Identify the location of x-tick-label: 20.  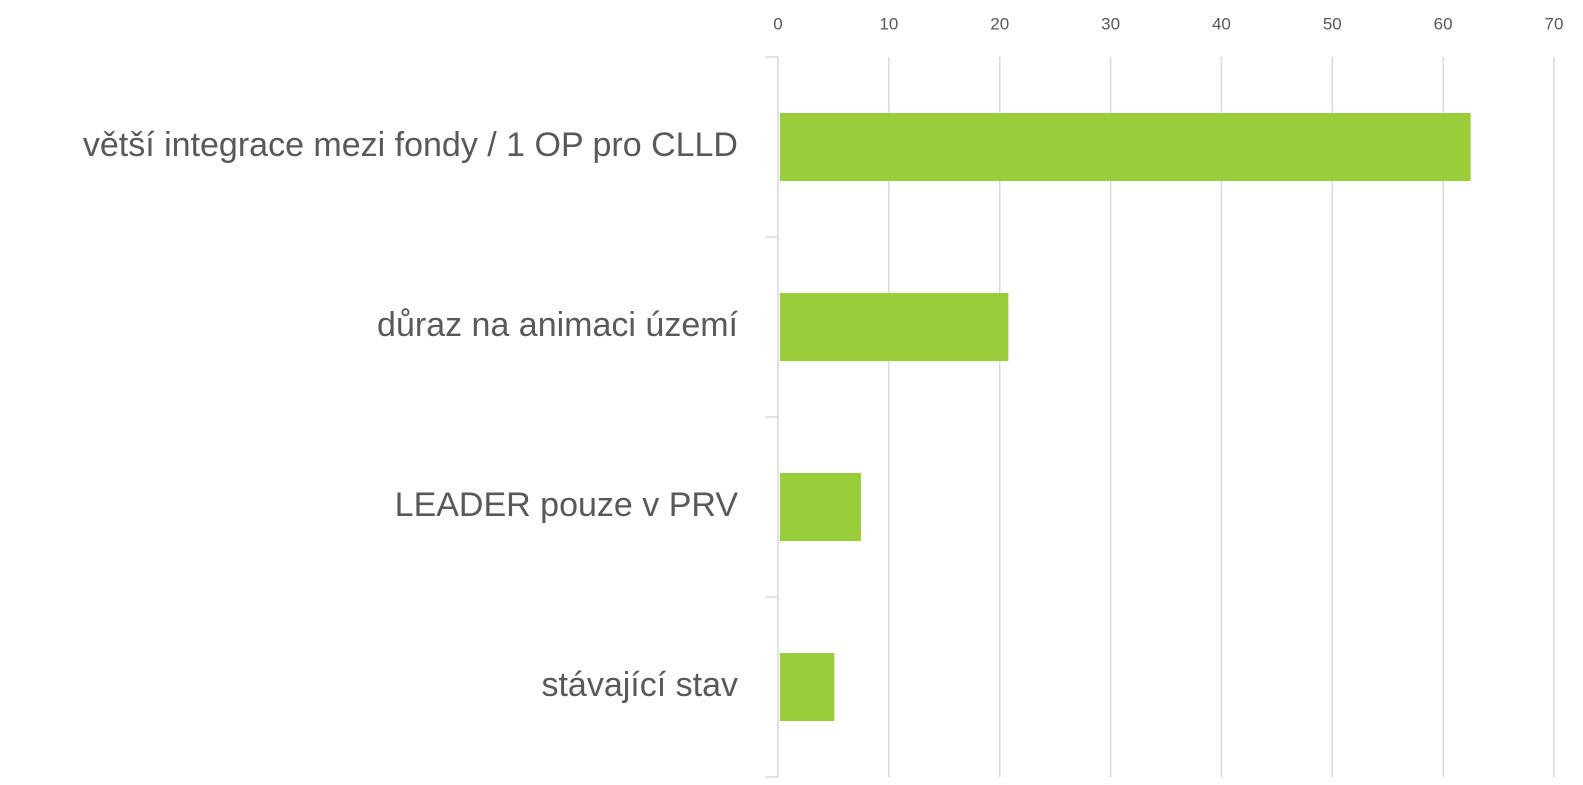
(999, 23).